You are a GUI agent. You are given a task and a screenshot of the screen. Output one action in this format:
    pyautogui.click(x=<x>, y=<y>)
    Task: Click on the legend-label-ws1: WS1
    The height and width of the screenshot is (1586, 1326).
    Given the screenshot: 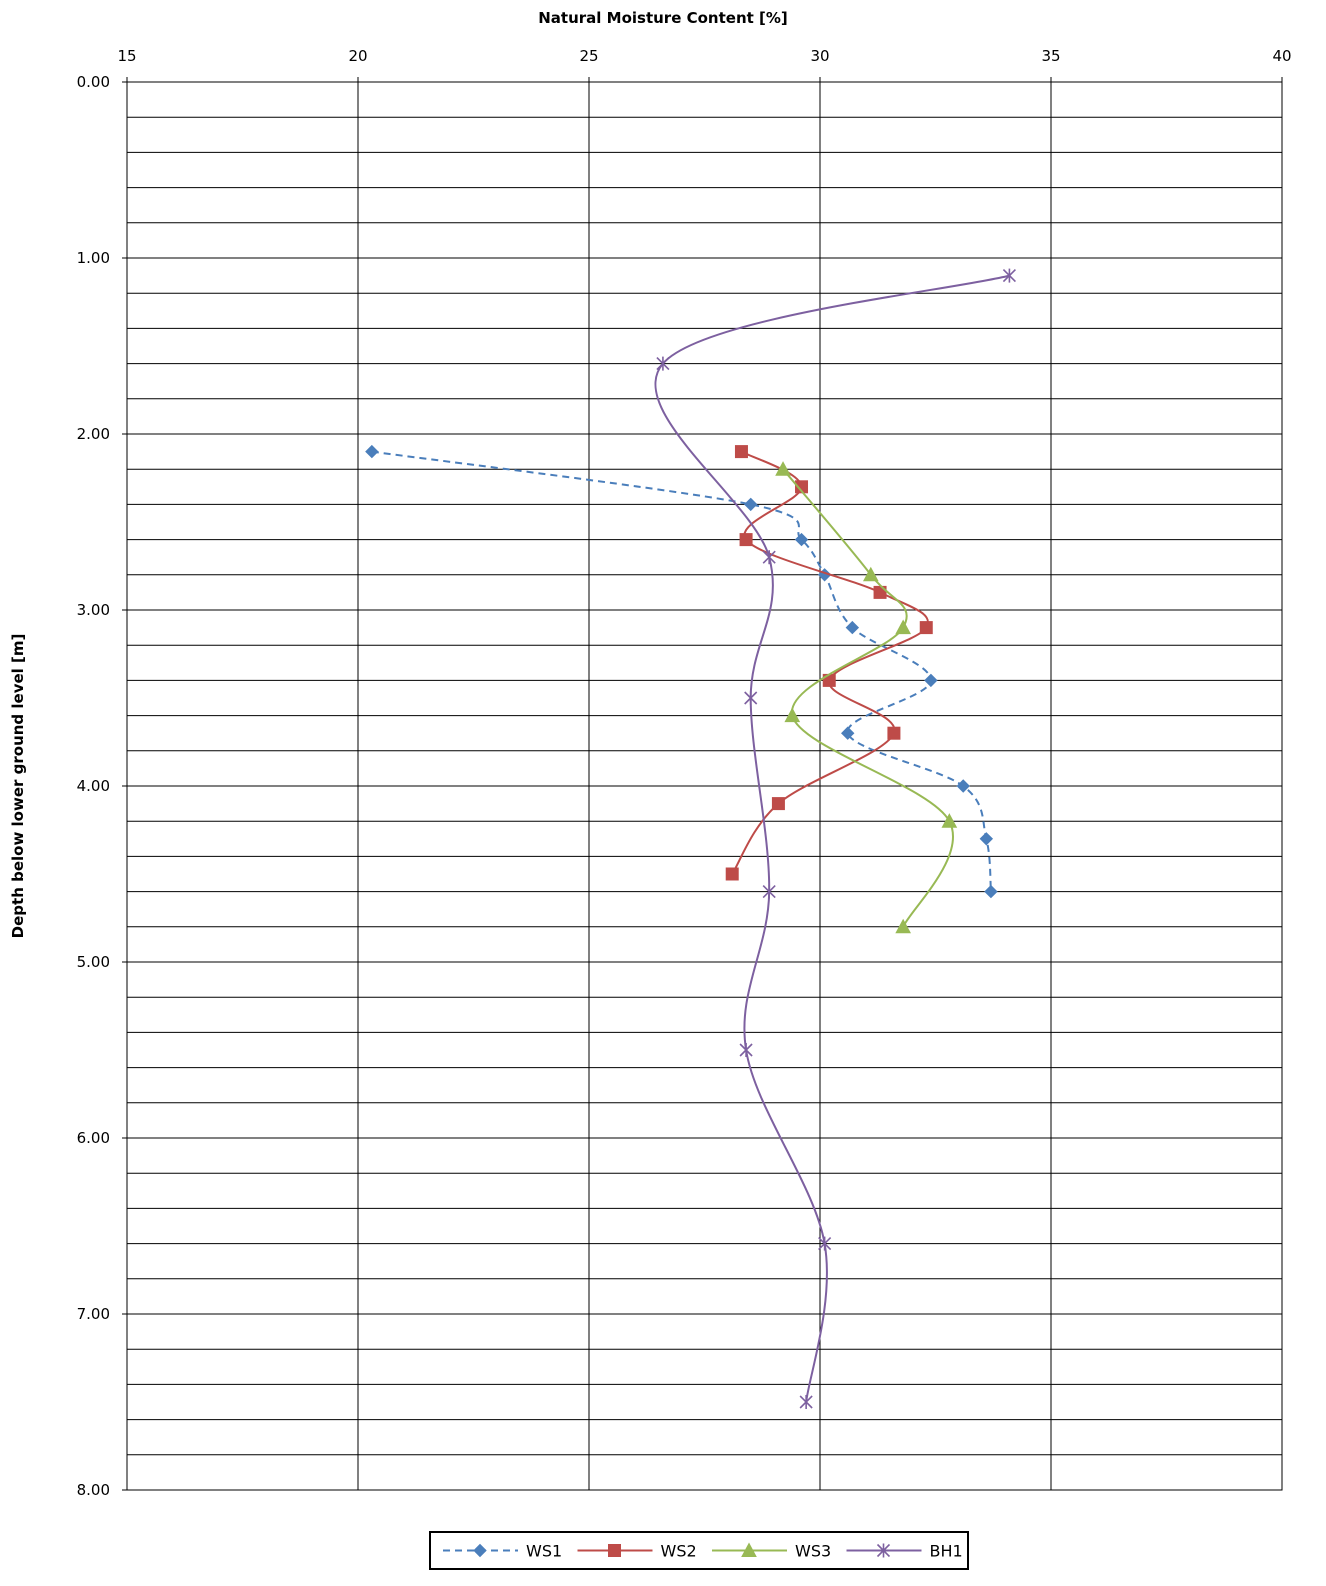 What is the action you would take?
    pyautogui.click(x=544, y=1551)
    